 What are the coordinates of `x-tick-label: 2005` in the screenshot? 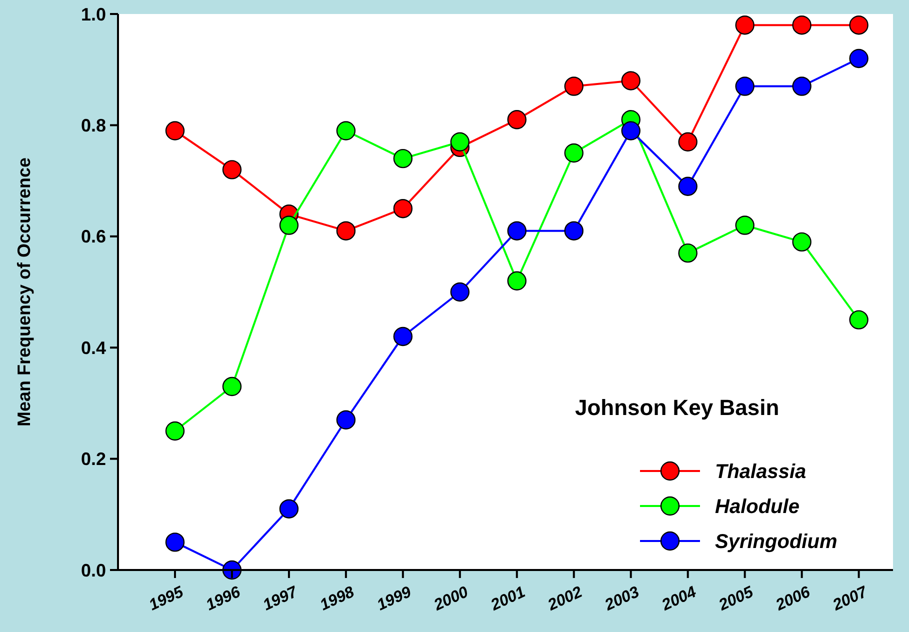 It's located at (736, 599).